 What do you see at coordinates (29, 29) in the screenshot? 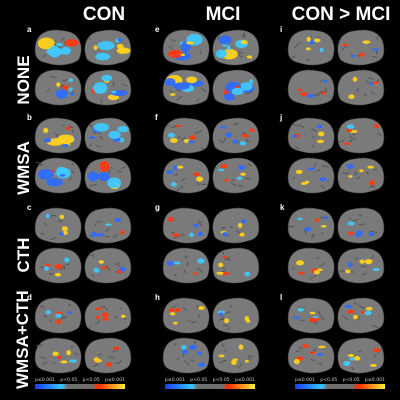
I see `panel-letter: a` at bounding box center [29, 29].